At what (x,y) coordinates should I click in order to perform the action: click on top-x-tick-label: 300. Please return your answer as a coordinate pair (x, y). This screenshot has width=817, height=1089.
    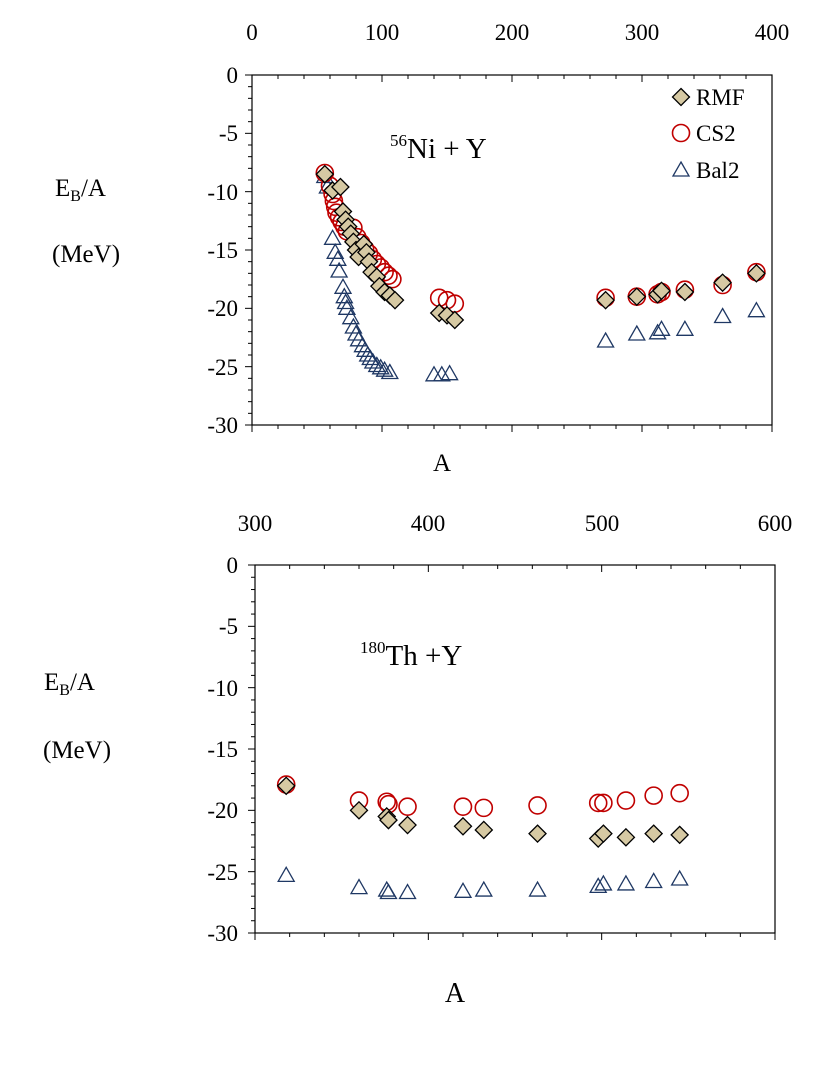
    Looking at the image, I should click on (642, 32).